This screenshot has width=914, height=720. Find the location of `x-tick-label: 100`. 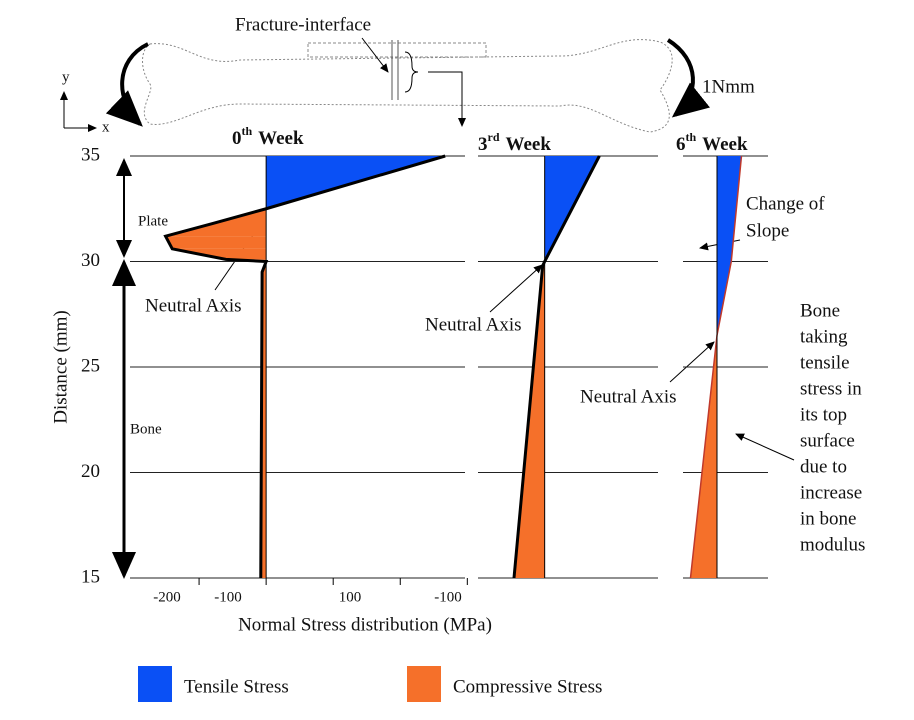

x-tick-label: 100 is located at coordinates (350, 597).